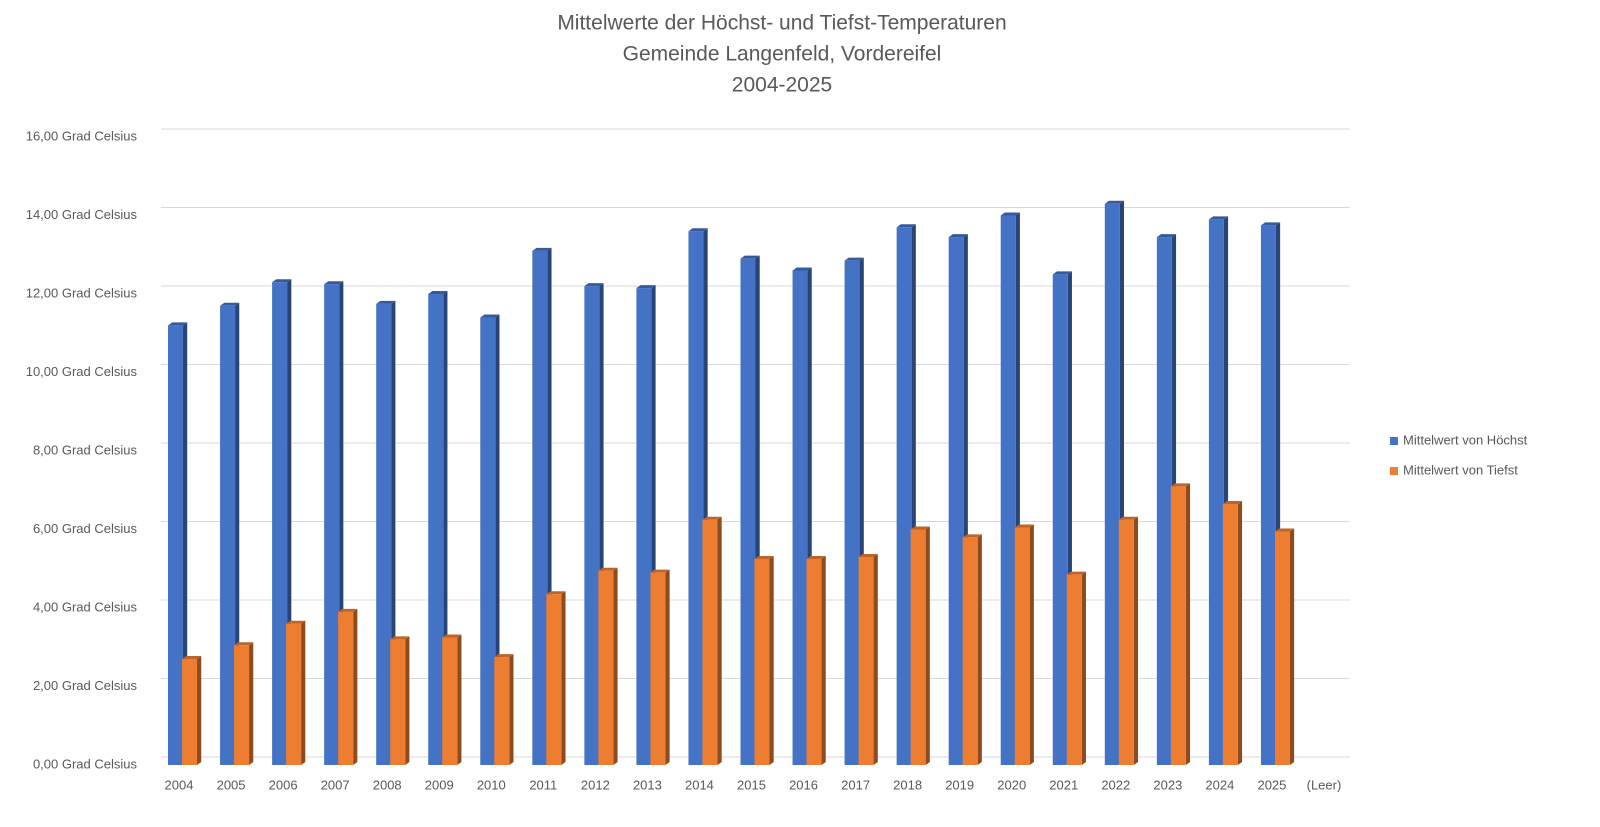 The image size is (1600, 827). Describe the element at coordinates (179, 784) in the screenshot. I see `x-tick-label: 2004` at that location.